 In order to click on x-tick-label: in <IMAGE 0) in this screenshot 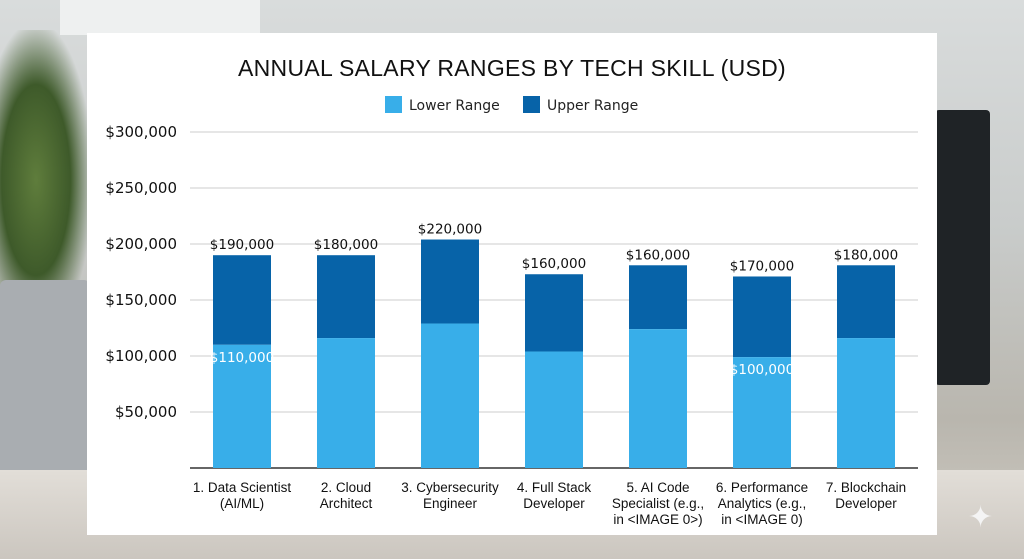, I will do `click(761, 519)`.